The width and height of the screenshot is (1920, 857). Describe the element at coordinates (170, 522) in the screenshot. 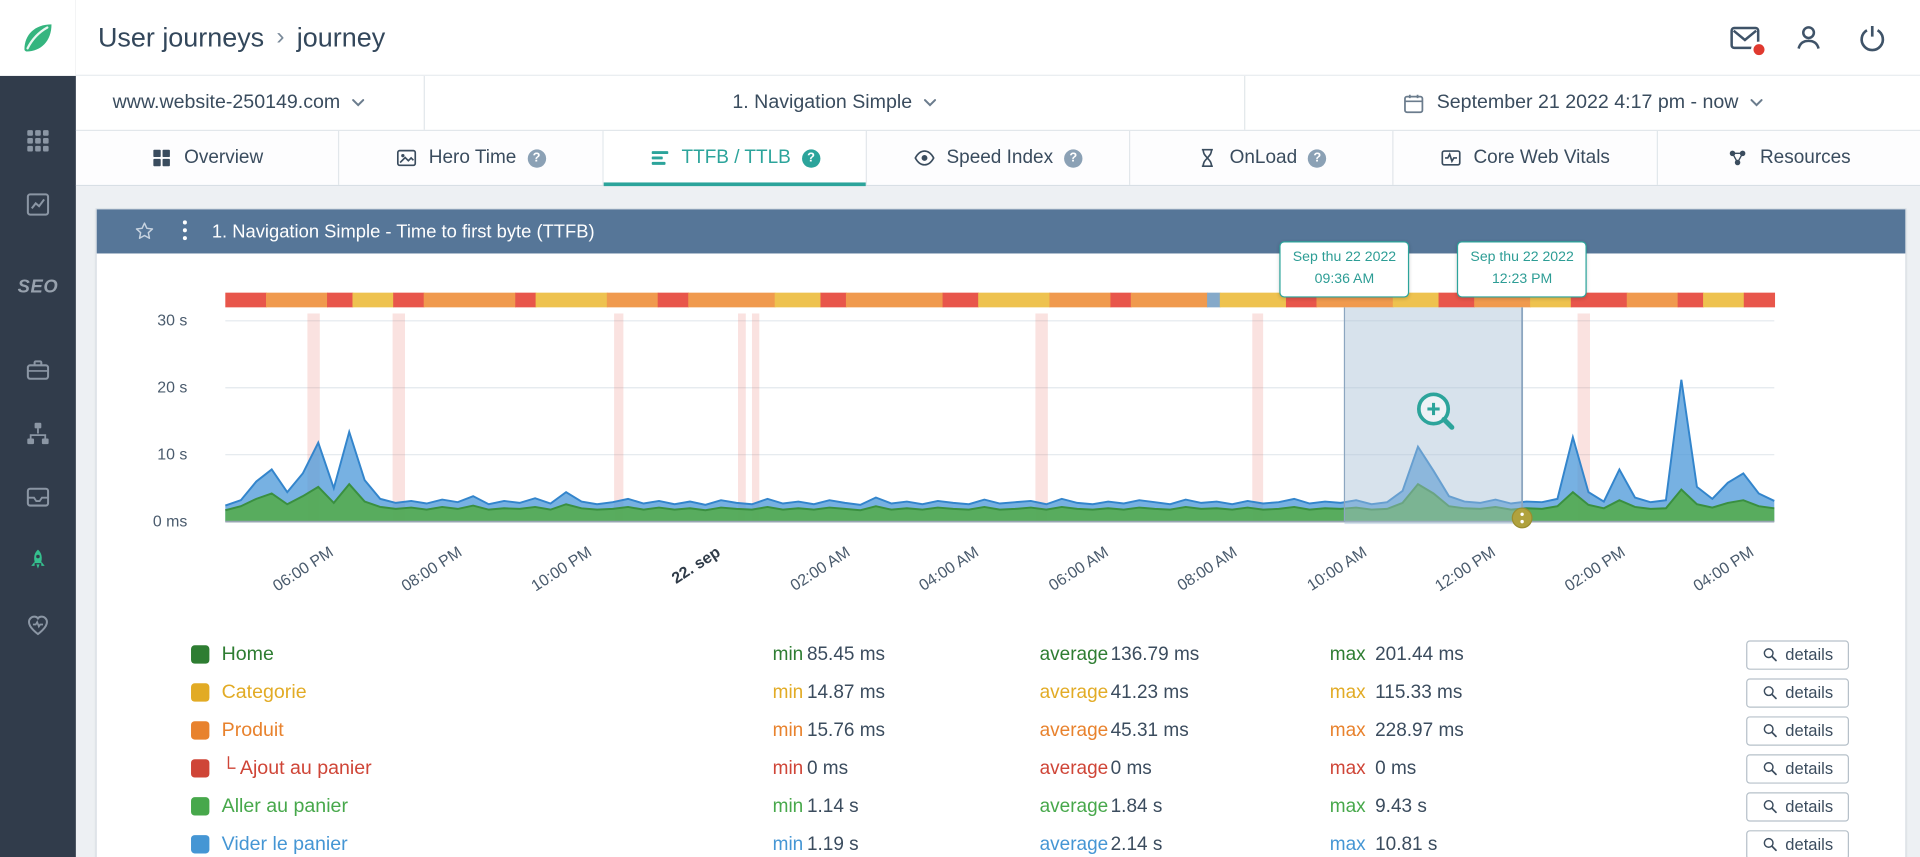

I see `y-axis-label: 0 ms` at that location.